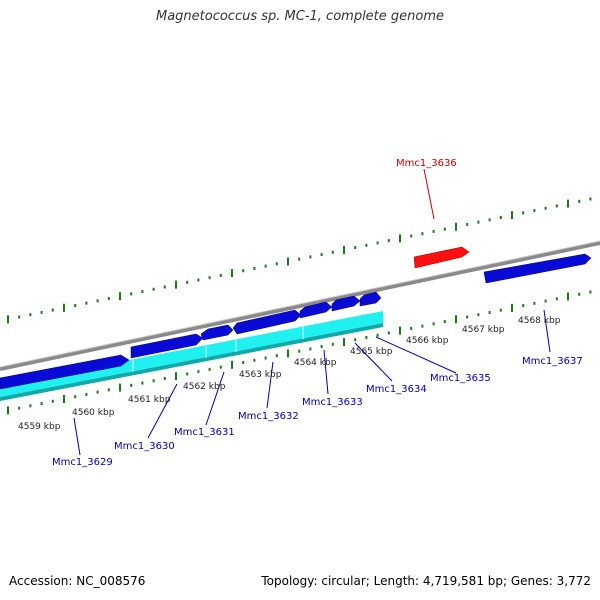 Image resolution: width=600 pixels, height=600 pixels. What do you see at coordinates (268, 416) in the screenshot?
I see `gene-label-mmc1-3632: Mmc1_3632` at bounding box center [268, 416].